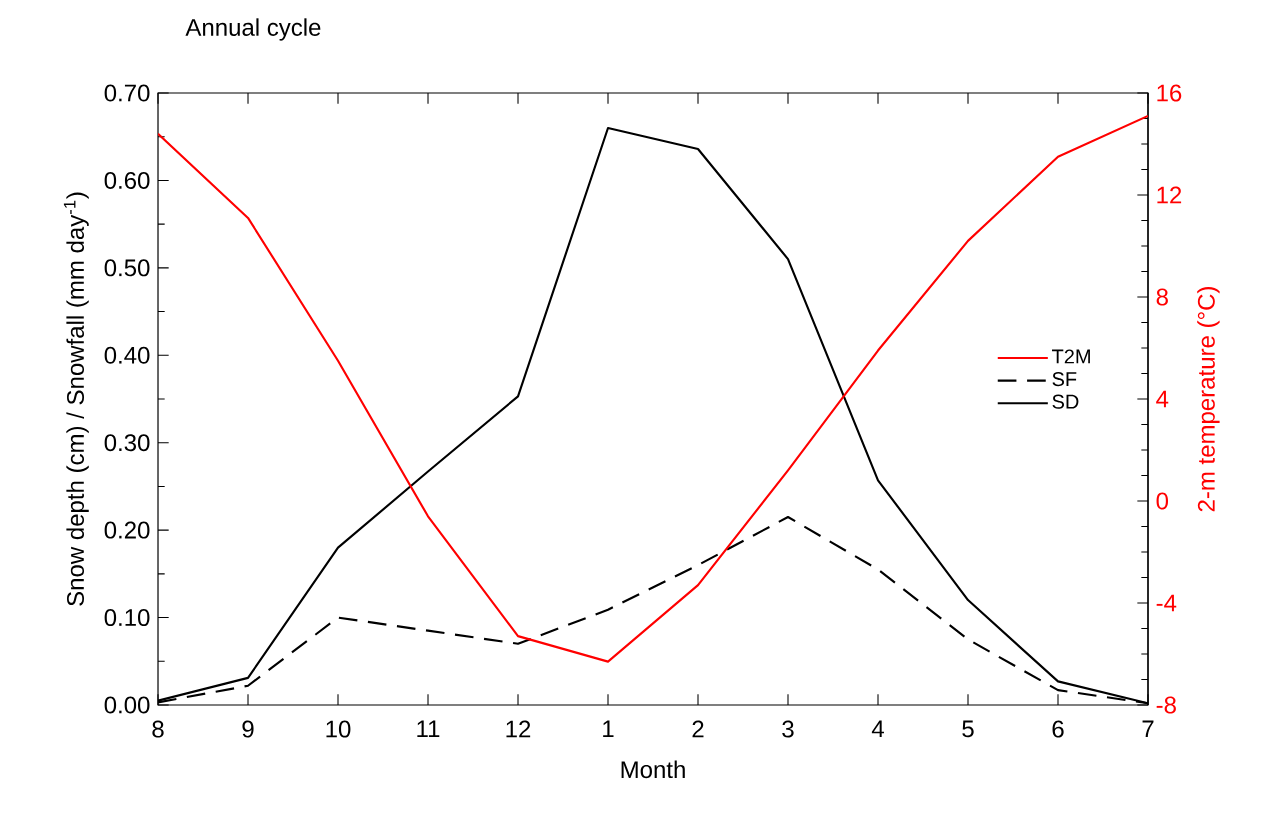 This screenshot has height=824, width=1279. I want to click on y2-tick-label: -8, so click(1166, 705).